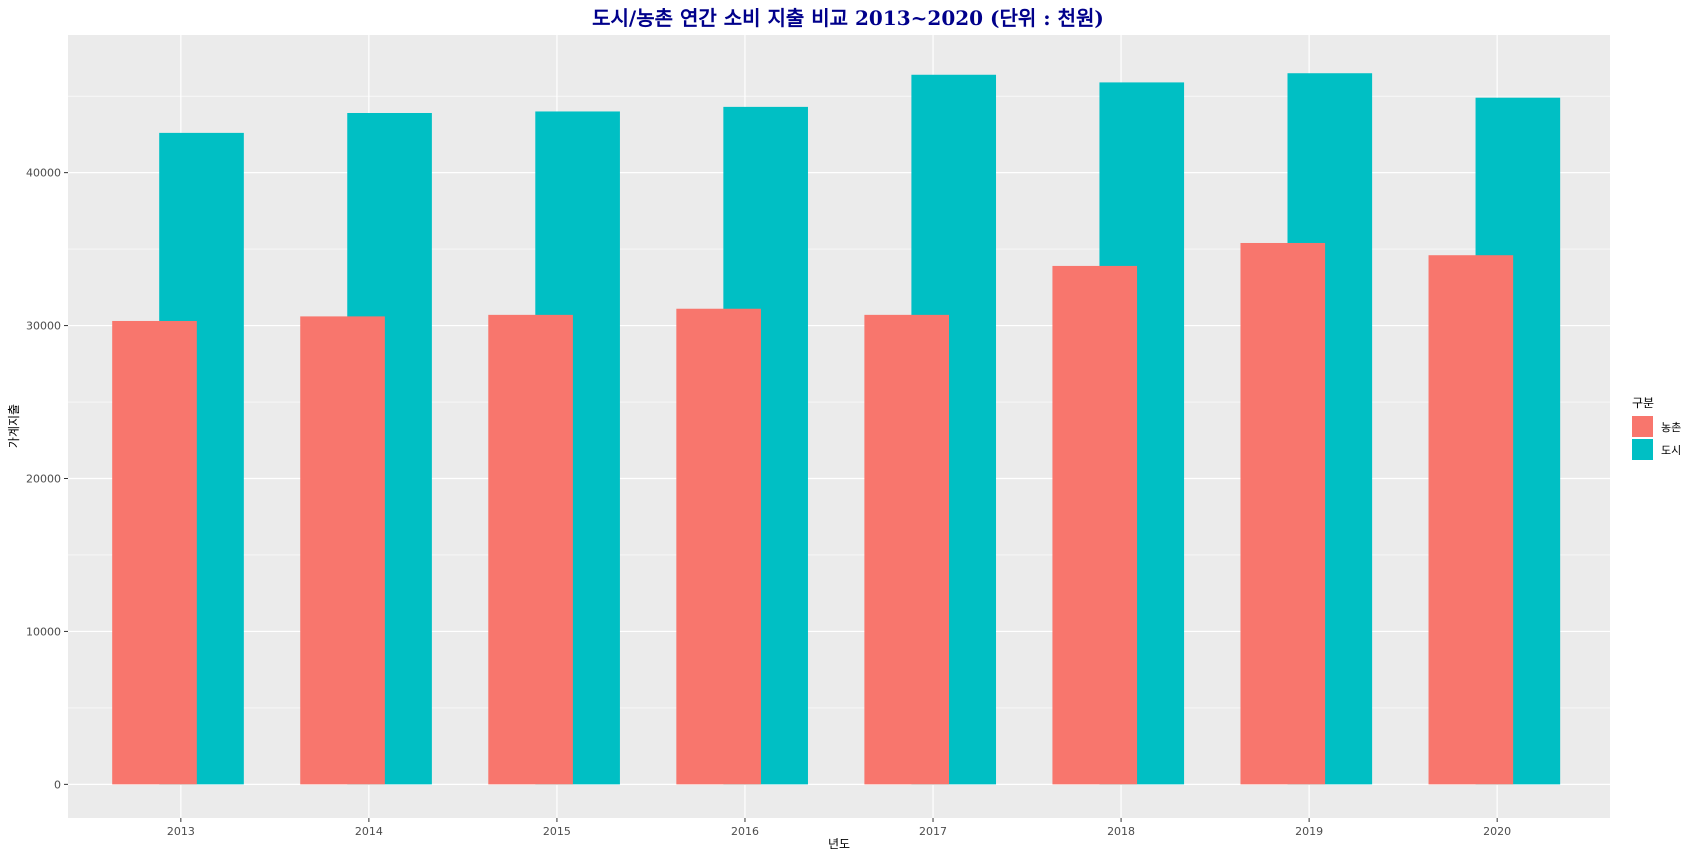 This screenshot has height=856, width=1696. I want to click on y-tick-label: 10000, so click(43, 631).